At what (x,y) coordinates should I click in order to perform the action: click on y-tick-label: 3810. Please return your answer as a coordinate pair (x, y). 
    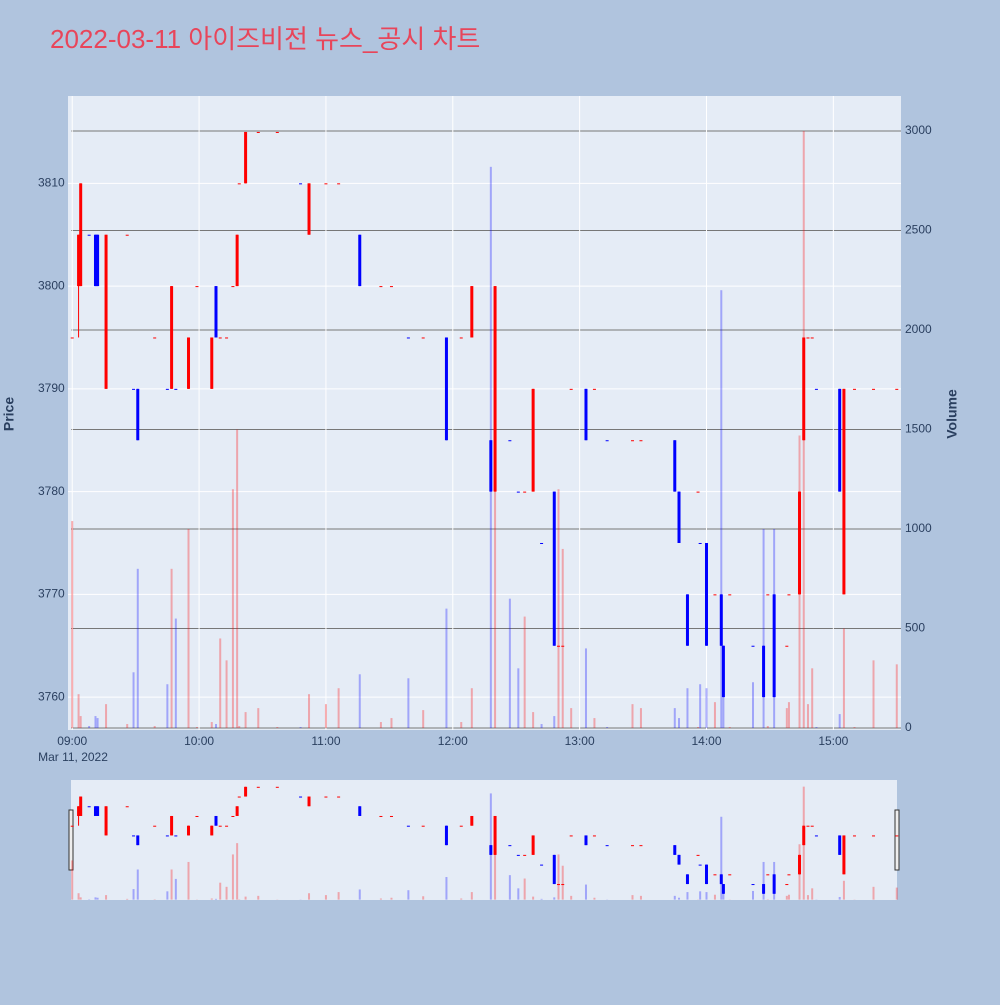
    Looking at the image, I should click on (51, 183).